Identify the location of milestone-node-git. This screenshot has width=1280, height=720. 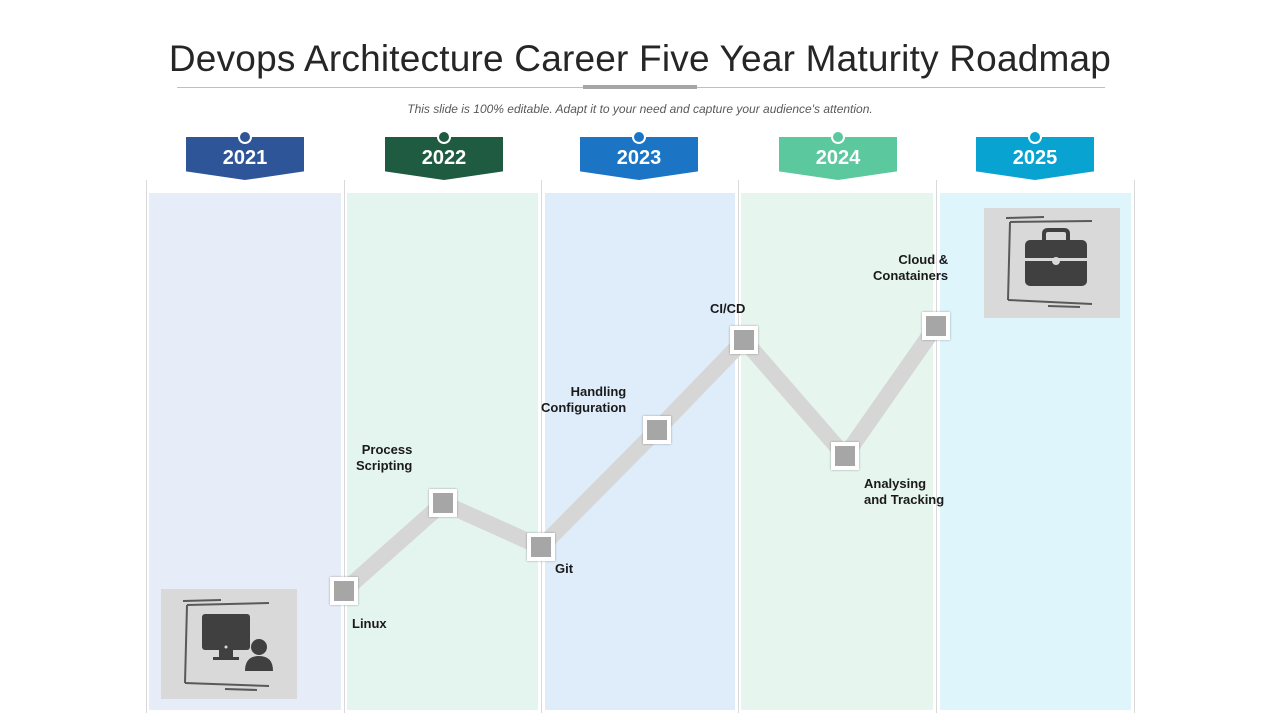
(541, 547).